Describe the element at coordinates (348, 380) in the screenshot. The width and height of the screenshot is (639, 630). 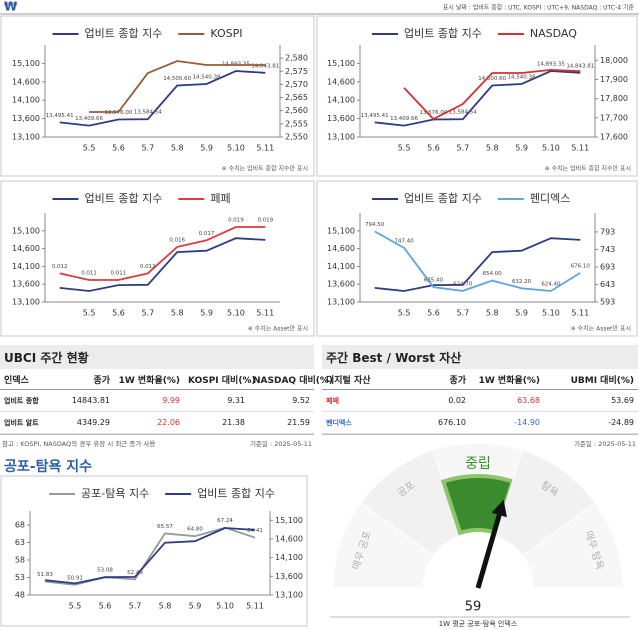
I see `column-header: 디지털 자산` at that location.